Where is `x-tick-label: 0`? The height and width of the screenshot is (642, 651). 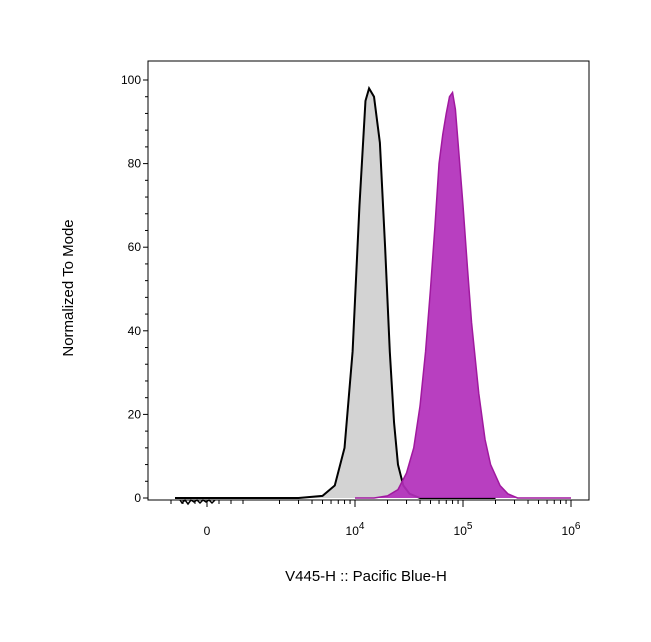
x-tick-label: 0 is located at coordinates (207, 531).